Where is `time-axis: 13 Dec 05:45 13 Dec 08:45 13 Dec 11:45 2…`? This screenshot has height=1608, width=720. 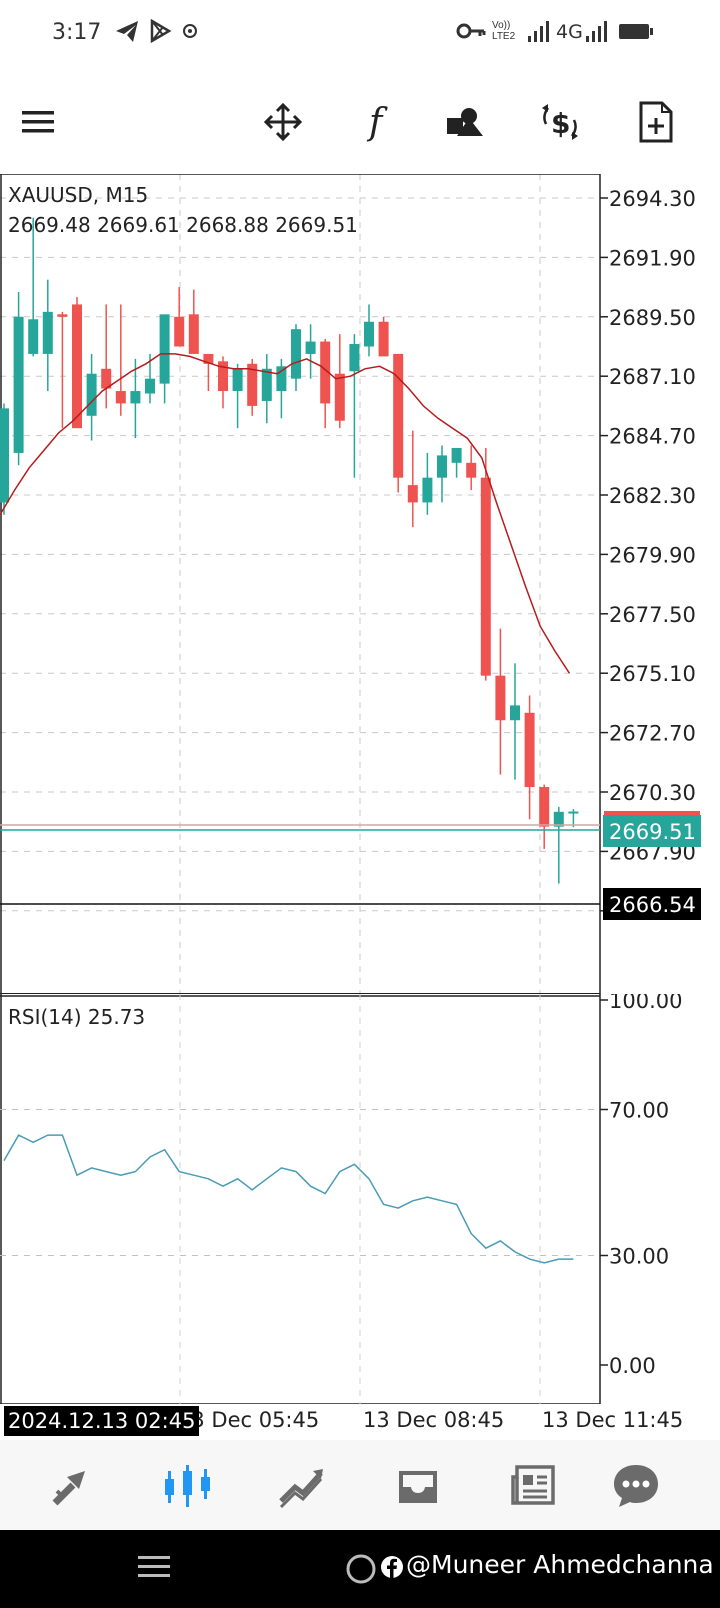 time-axis: 13 Dec 05:45 13 Dec 08:45 13 Dec 11:45 2… is located at coordinates (360, 1422).